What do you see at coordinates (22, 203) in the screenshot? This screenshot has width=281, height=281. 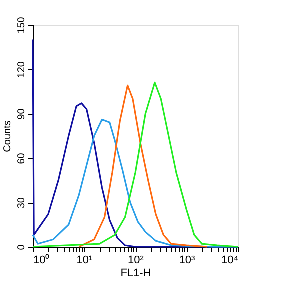 I see `y-tick-label: 30` at bounding box center [22, 203].